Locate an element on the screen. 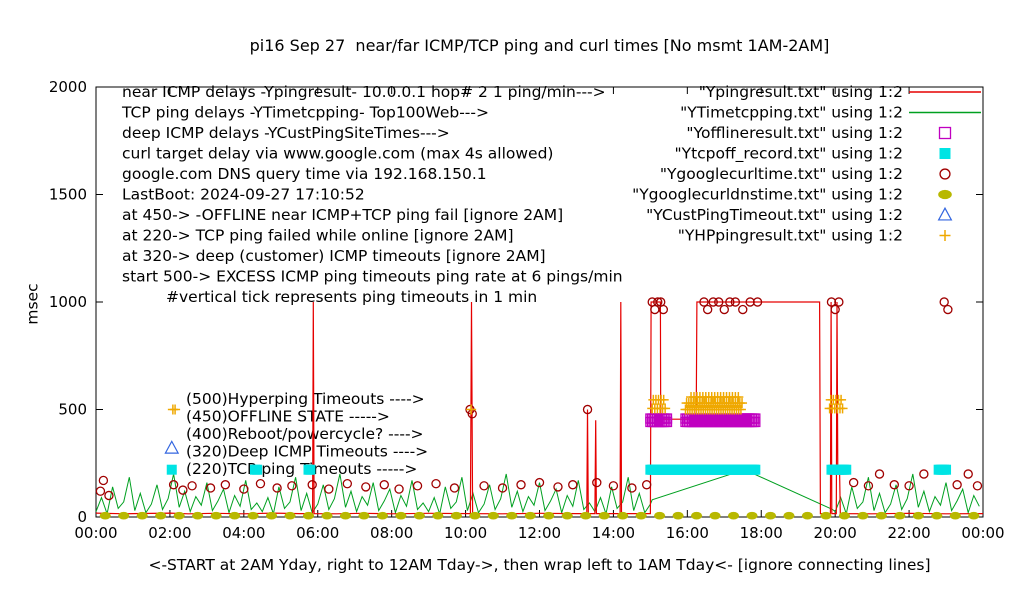 The image size is (1020, 600). y-tick-label: 2000 is located at coordinates (68, 87).